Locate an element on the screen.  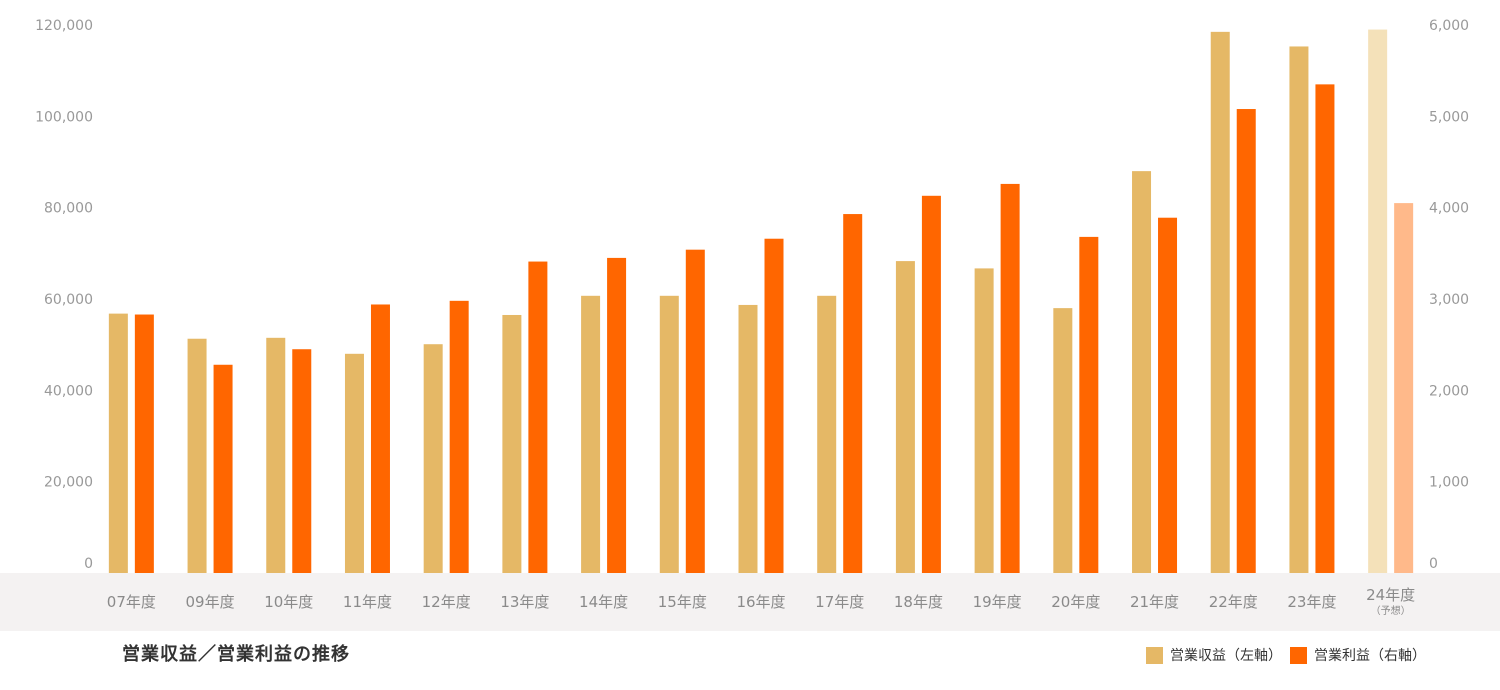
y-left-tick-label: 0 is located at coordinates (88, 564).